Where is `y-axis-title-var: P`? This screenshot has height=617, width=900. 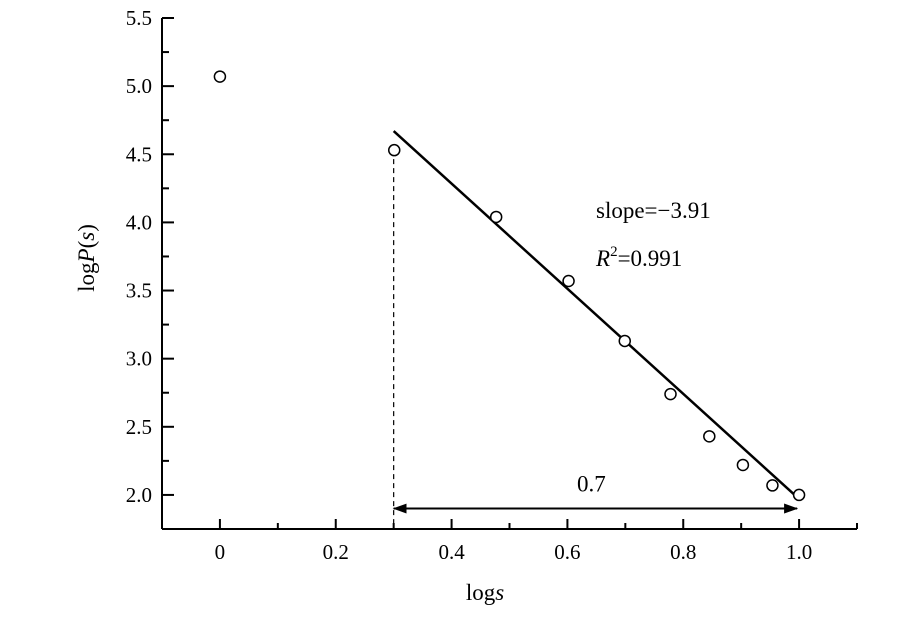 y-axis-title-var: P is located at coordinates (86, 255).